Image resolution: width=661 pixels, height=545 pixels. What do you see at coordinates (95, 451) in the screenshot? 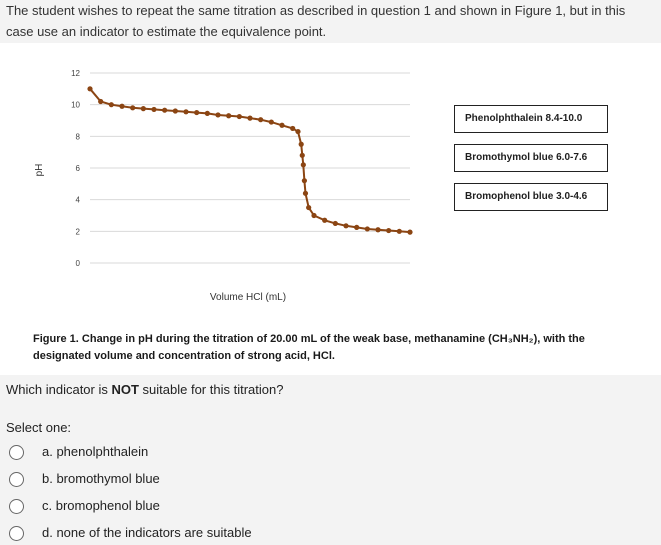
I see `option-label: a. phenolphthalein` at bounding box center [95, 451].